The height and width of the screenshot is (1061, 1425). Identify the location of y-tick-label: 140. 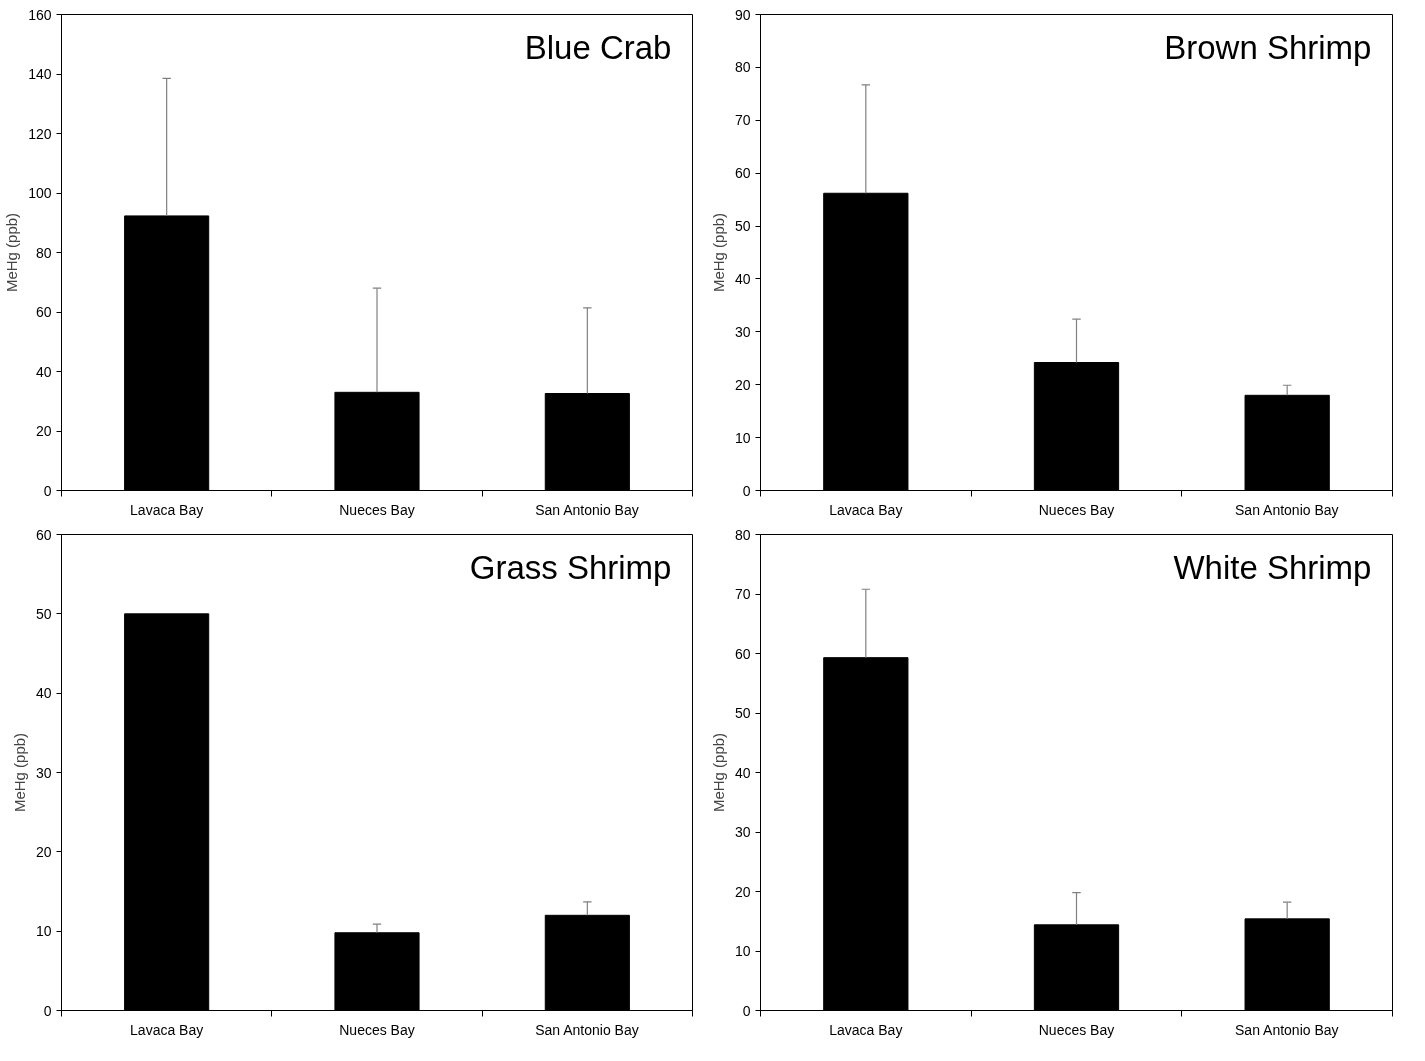
(40, 74).